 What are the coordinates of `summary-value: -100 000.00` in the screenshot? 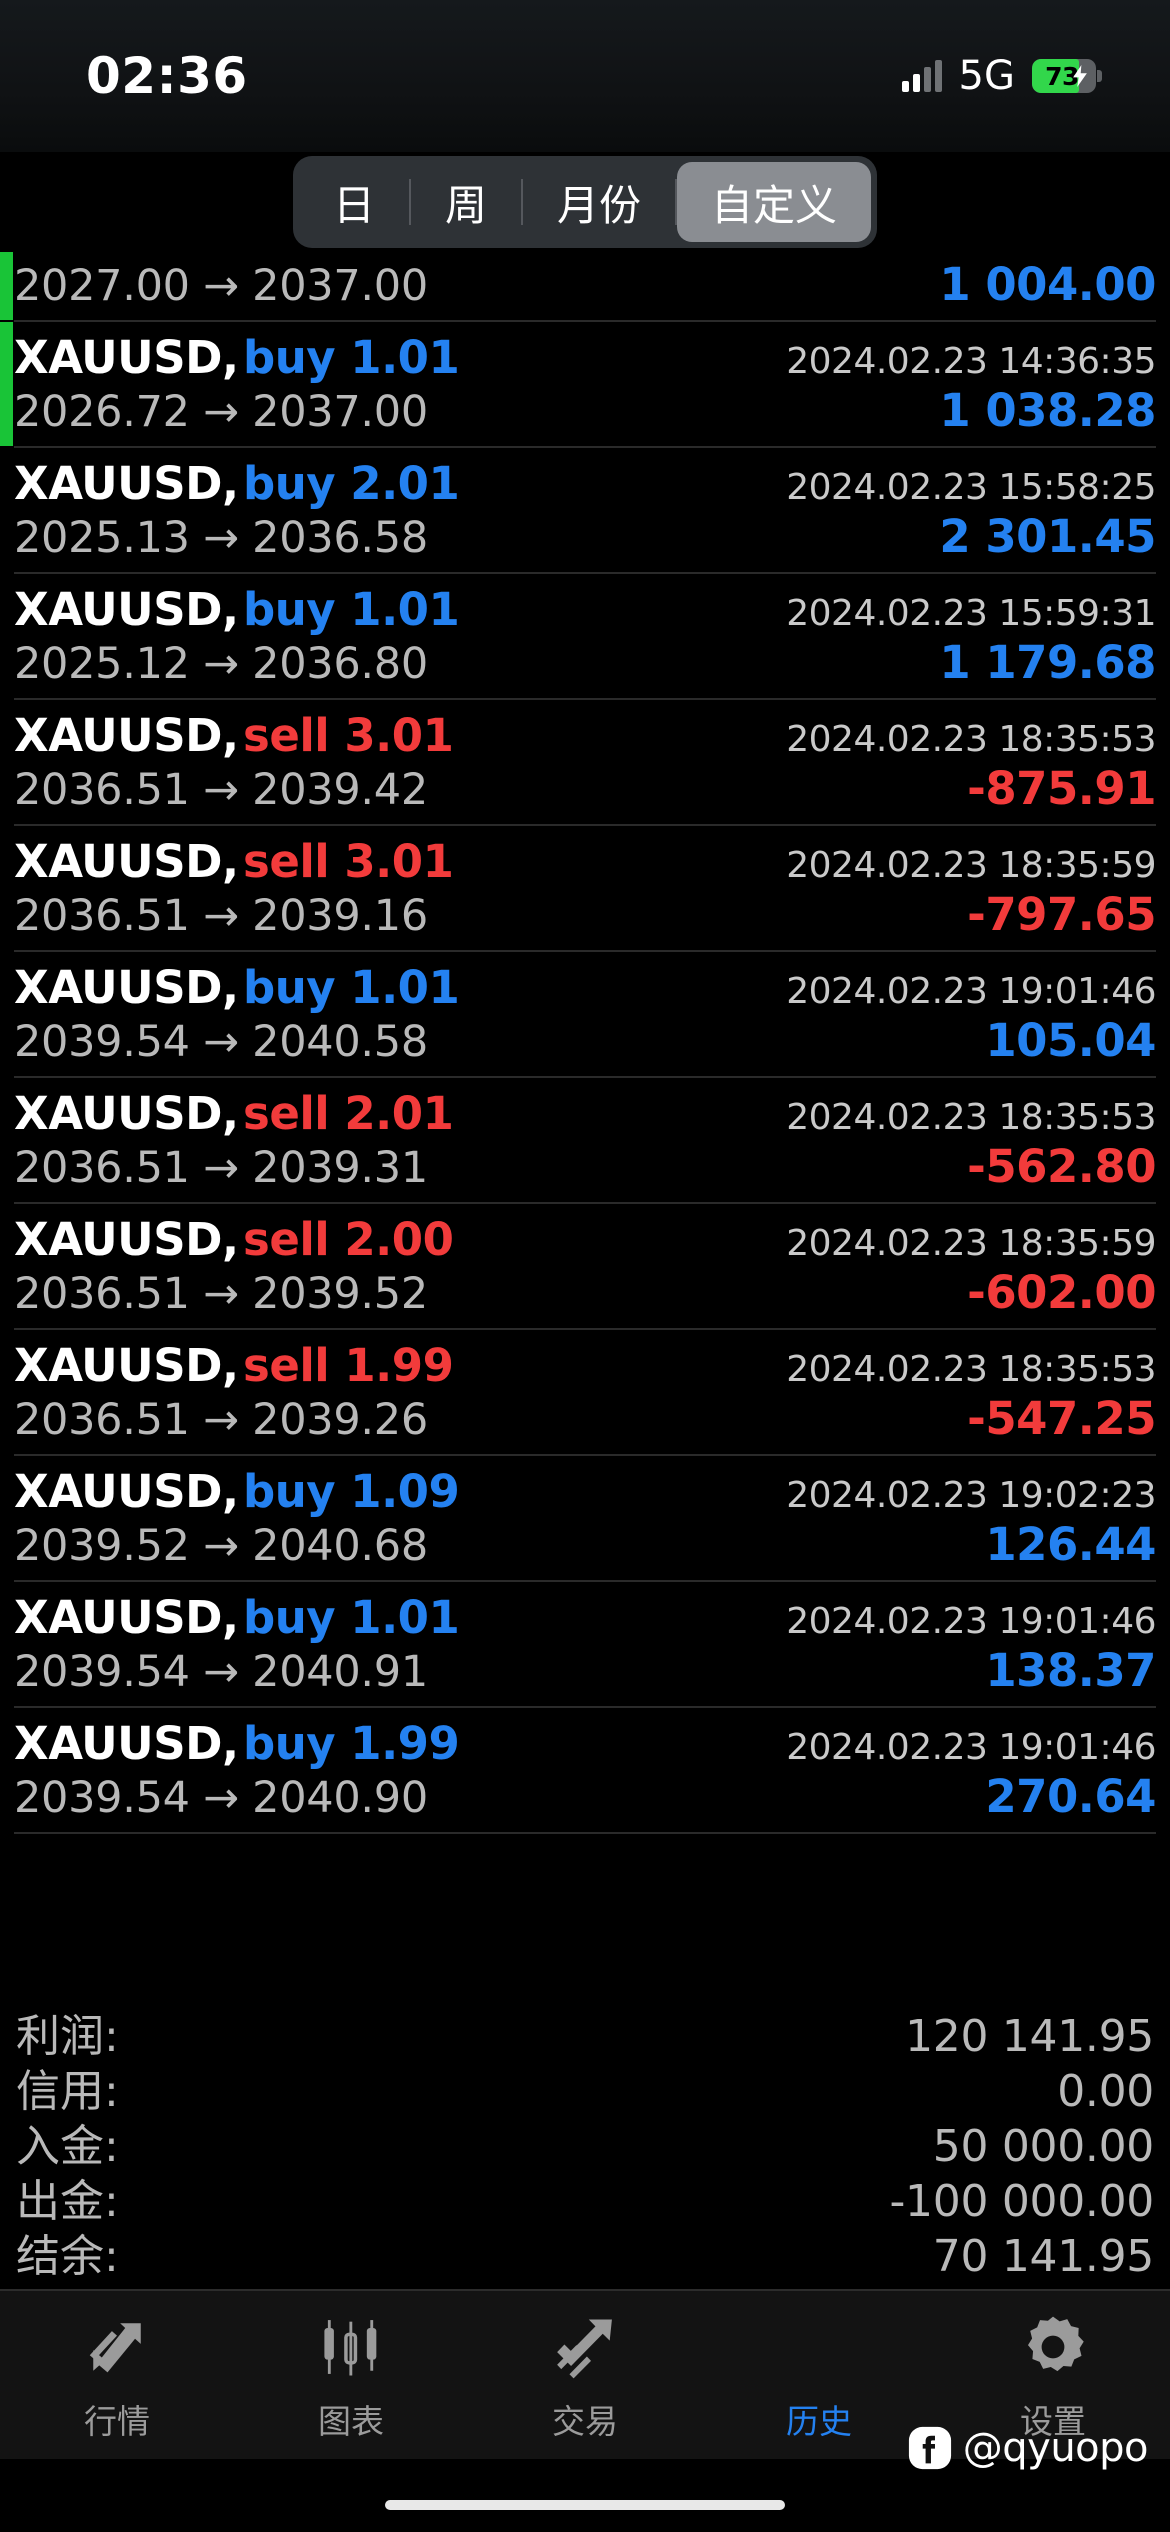 It's located at (1021, 2201).